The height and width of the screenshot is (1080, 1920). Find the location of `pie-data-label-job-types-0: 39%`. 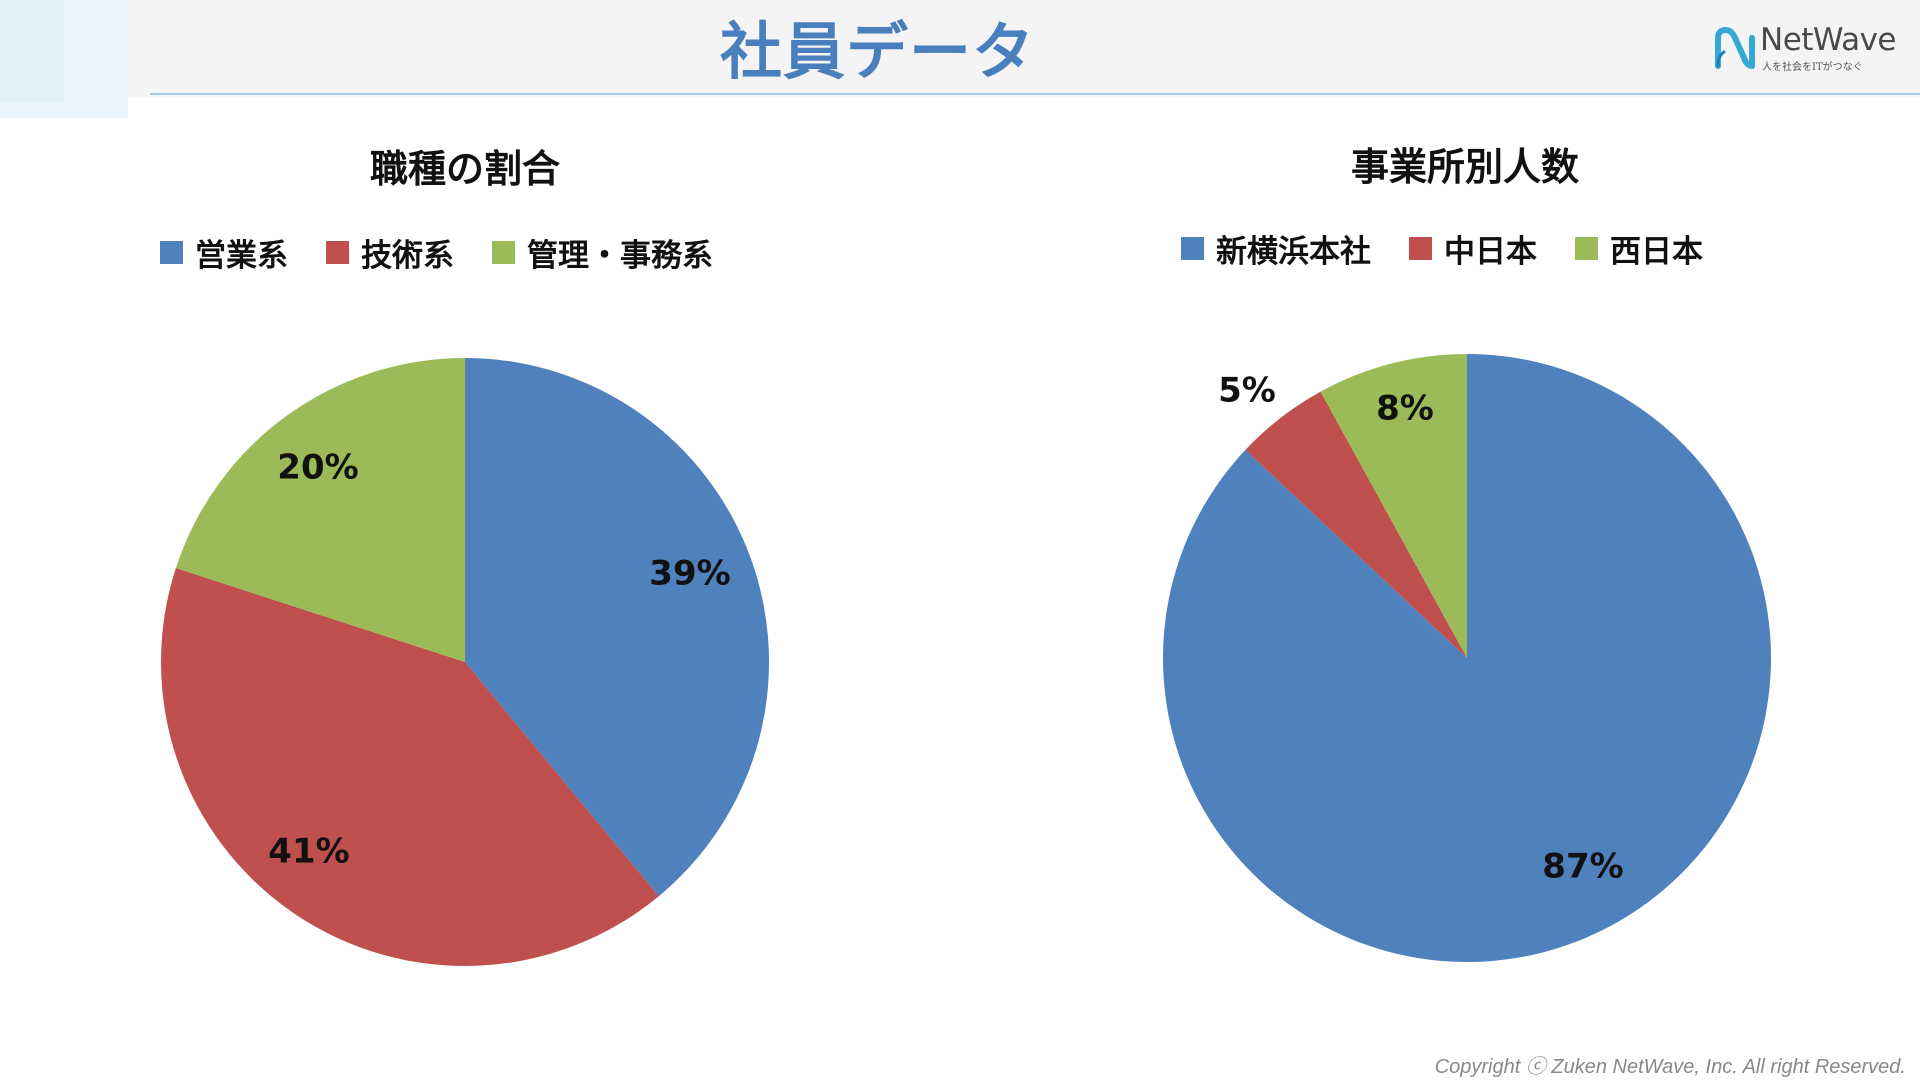

pie-data-label-job-types-0: 39% is located at coordinates (689, 574).